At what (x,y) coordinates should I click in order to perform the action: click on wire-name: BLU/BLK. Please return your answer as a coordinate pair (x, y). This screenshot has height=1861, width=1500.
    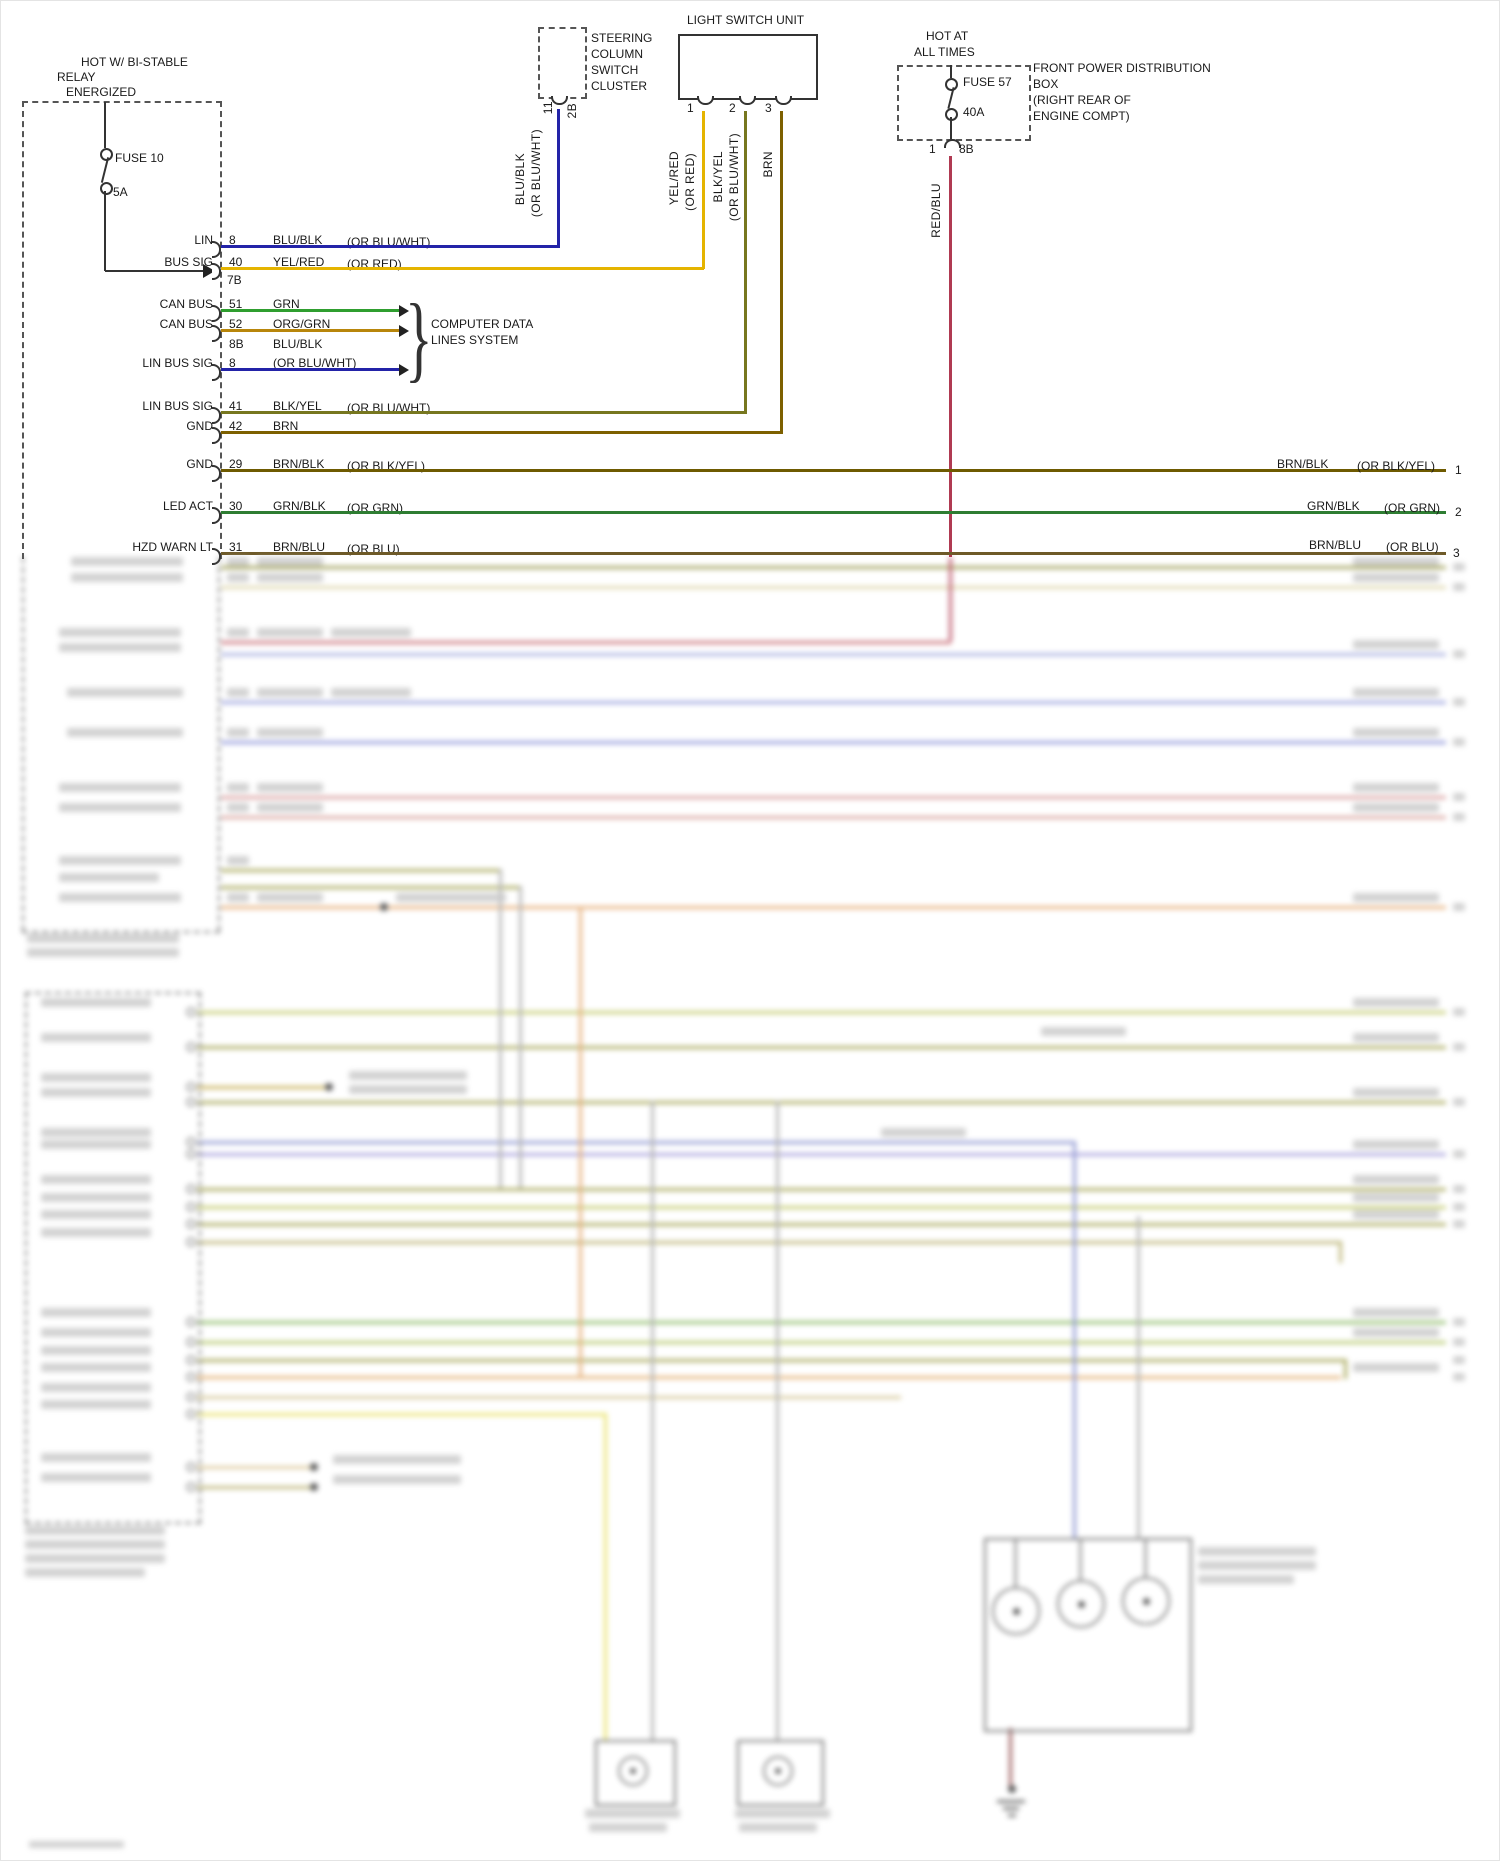
    Looking at the image, I should click on (298, 240).